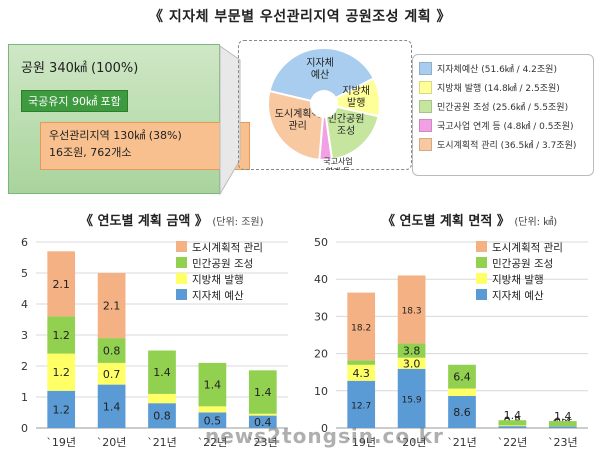  Describe the element at coordinates (324, 436) in the screenshot. I see `watermark: news2tongsin.co.kr` at that location.